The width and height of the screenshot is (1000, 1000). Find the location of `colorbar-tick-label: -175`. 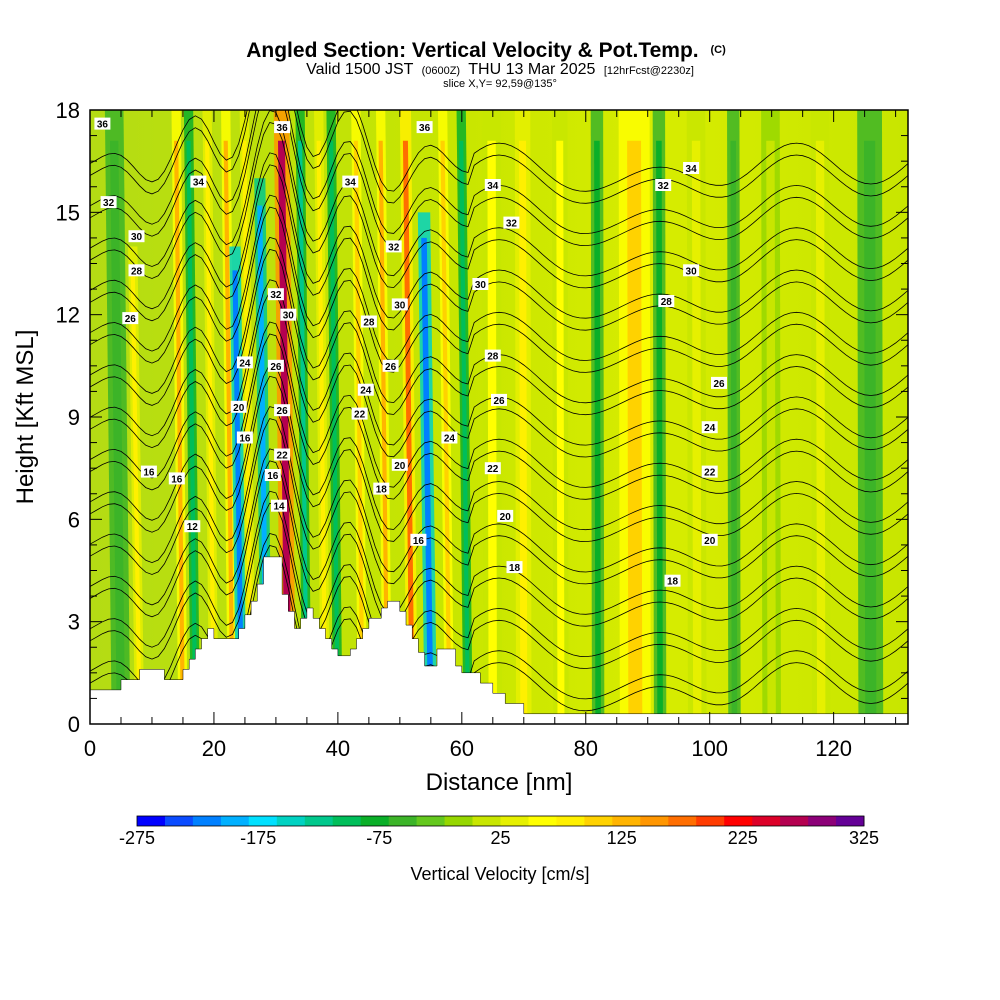

colorbar-tick-label: -175 is located at coordinates (258, 838).